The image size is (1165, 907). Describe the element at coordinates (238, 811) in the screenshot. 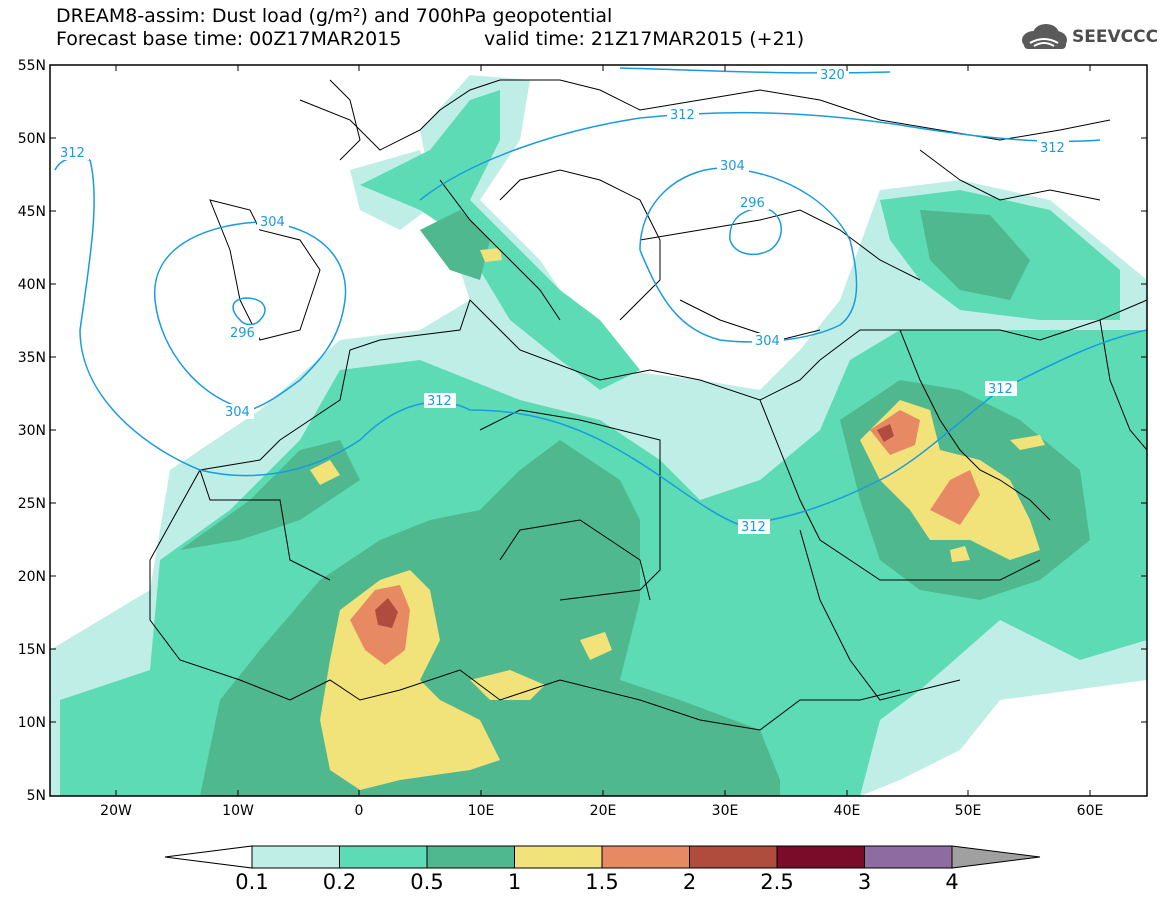

I see `lon-label: 10W` at that location.